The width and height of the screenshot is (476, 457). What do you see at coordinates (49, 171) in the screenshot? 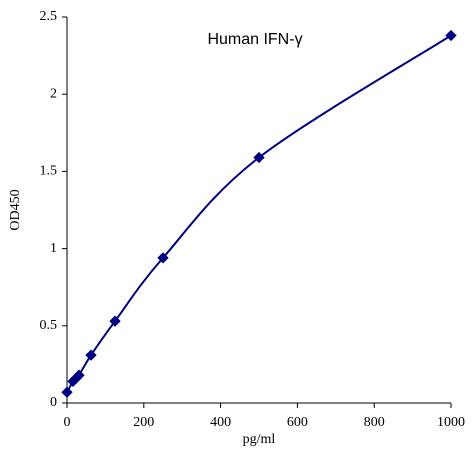
I see `y-tick-label: 1.5` at bounding box center [49, 171].